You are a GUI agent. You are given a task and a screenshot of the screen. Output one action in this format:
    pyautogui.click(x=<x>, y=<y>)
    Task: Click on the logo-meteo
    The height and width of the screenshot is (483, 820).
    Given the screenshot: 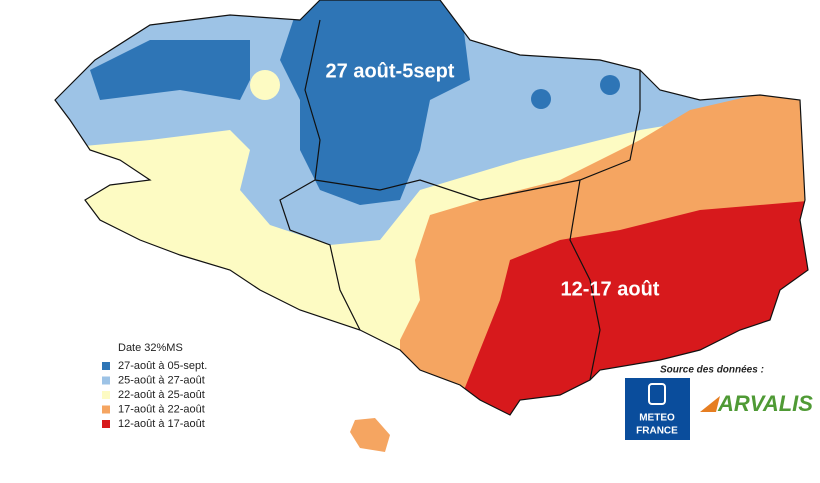 What is the action you would take?
    pyautogui.click(x=657, y=409)
    